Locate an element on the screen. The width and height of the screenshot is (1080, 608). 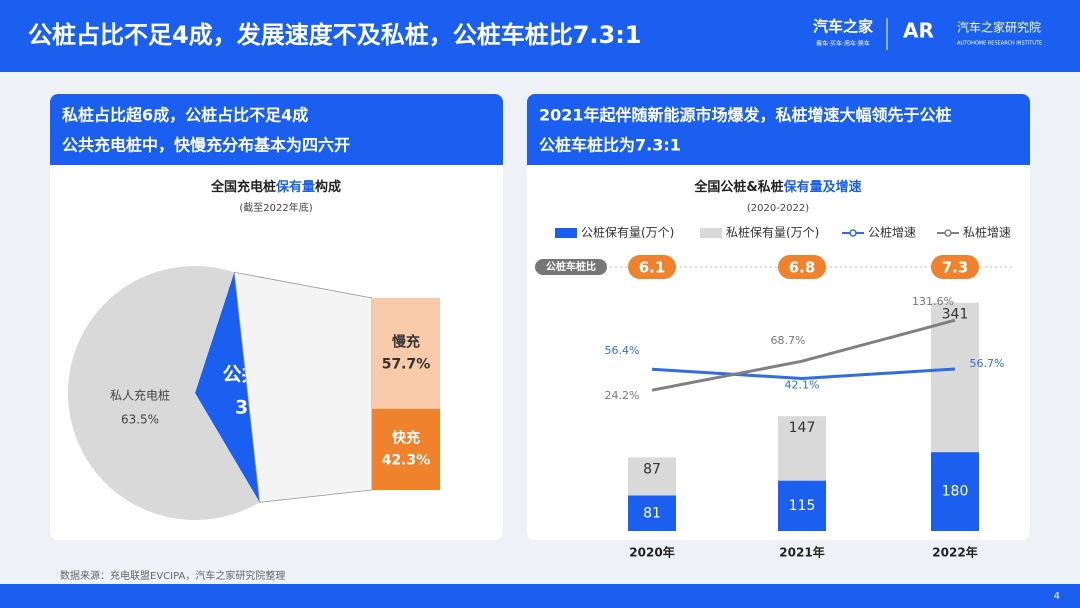
chart-subtitle: (截至2022年底) is located at coordinates (275, 207).